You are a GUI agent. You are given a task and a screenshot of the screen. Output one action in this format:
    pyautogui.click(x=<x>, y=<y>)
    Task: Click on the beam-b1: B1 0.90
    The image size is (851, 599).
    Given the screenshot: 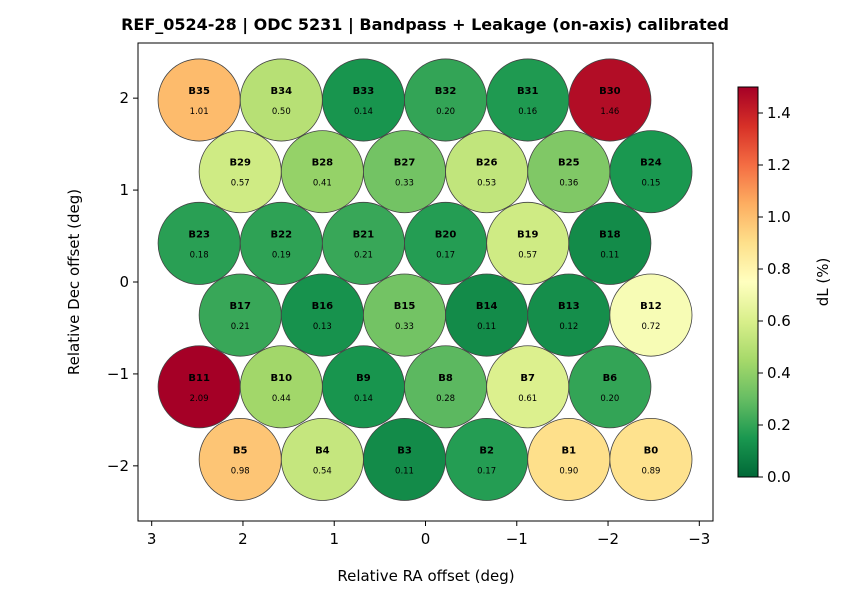 What is the action you would take?
    pyautogui.click(x=569, y=459)
    